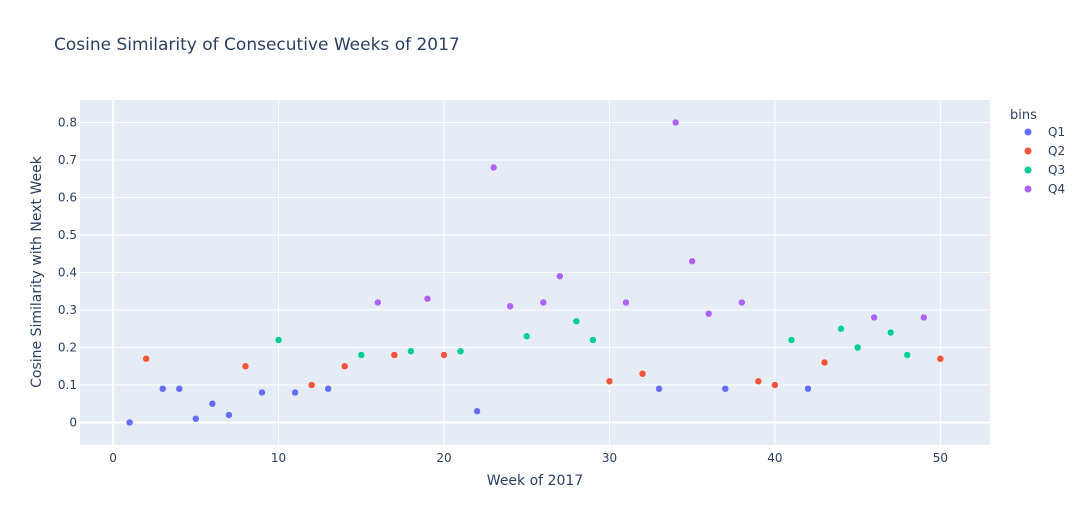 The height and width of the screenshot is (525, 1083). What do you see at coordinates (67, 385) in the screenshot?
I see `y-tick-label: 0.1` at bounding box center [67, 385].